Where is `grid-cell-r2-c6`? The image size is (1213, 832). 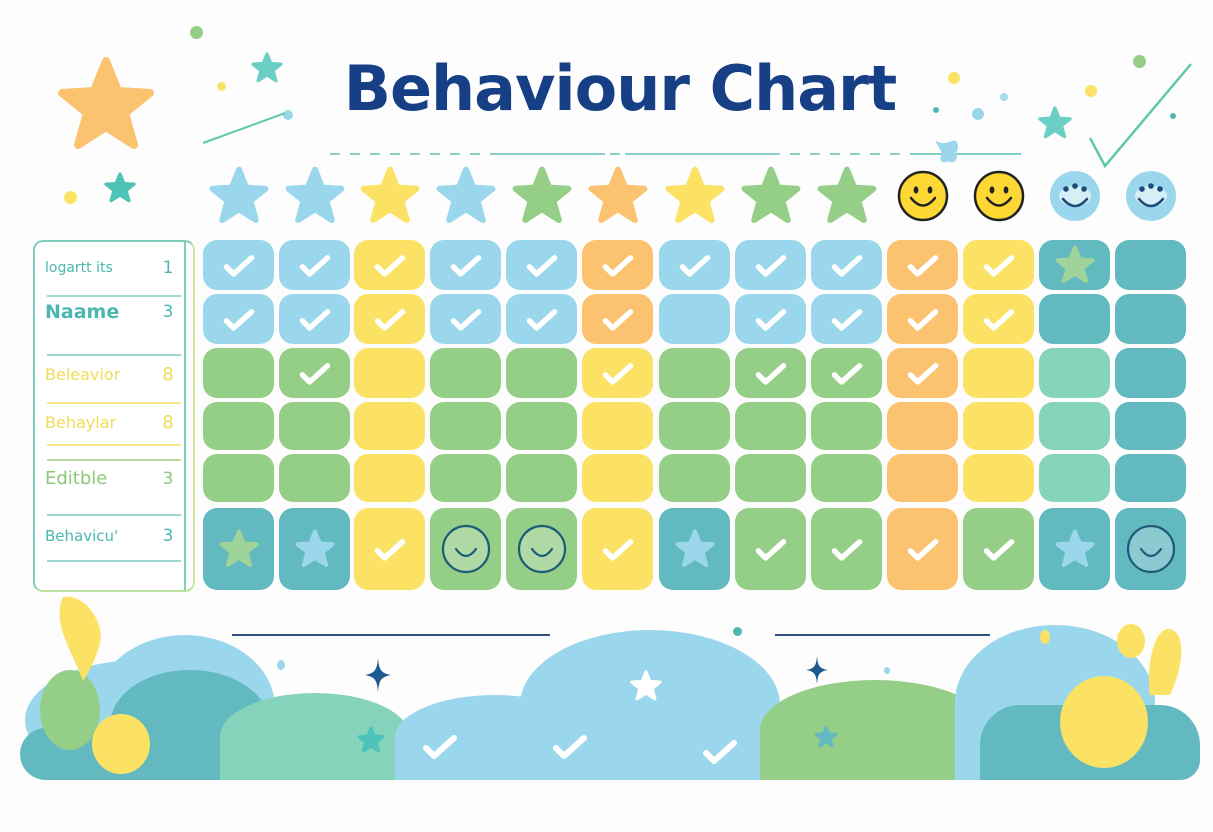 grid-cell-r2-c6 is located at coordinates (617, 319).